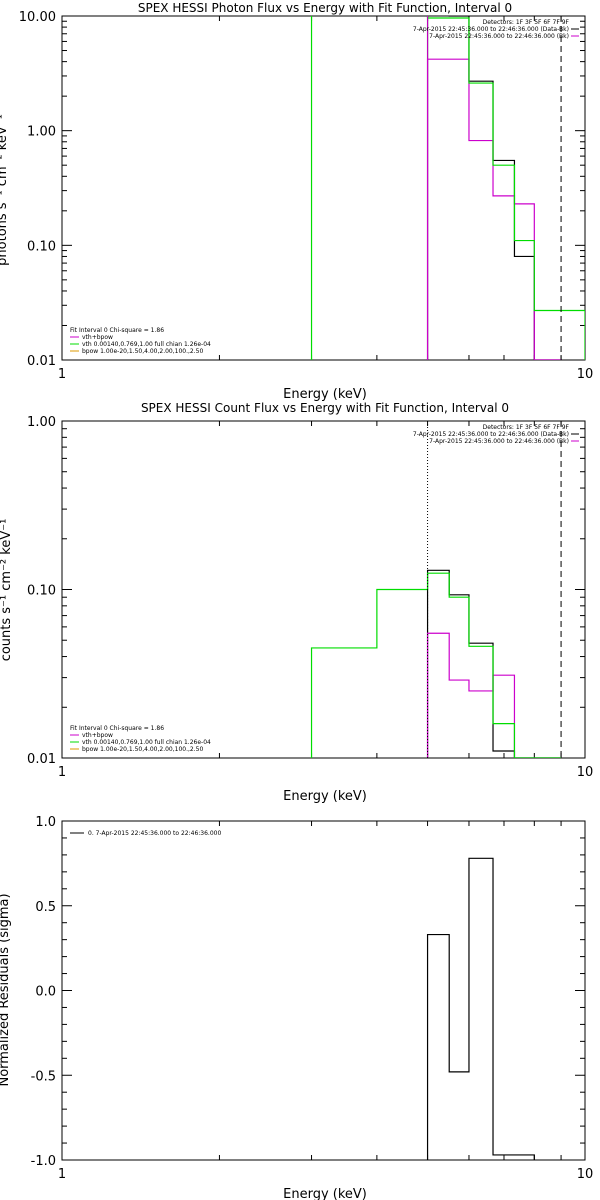 The width and height of the screenshot is (600, 1200). Describe the element at coordinates (97, 337) in the screenshot. I see `photon-legend-bottomleft-1: vth+bpow` at that location.